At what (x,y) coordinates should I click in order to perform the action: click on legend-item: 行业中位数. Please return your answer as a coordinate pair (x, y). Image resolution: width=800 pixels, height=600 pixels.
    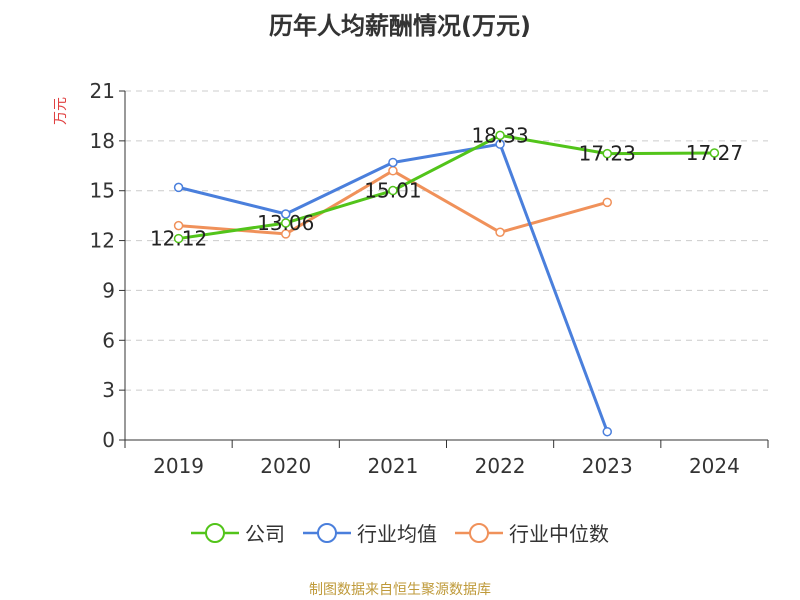
    Looking at the image, I should click on (532, 532).